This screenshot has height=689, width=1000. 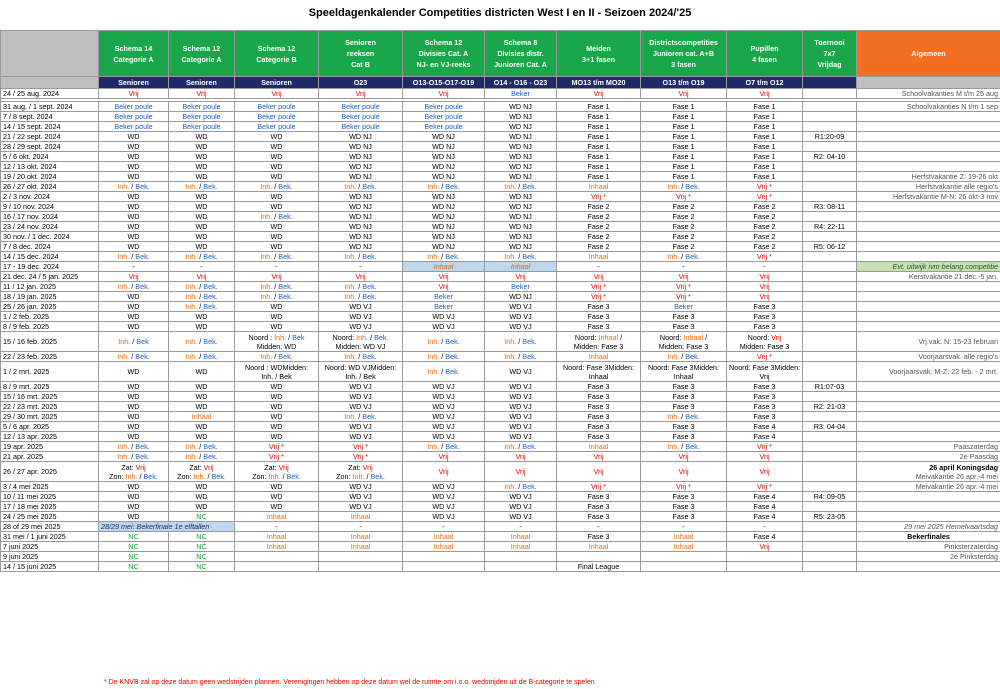 I want to click on schedule-cell: Noord : WDMidden: Inh. / Bek, so click(x=276, y=371).